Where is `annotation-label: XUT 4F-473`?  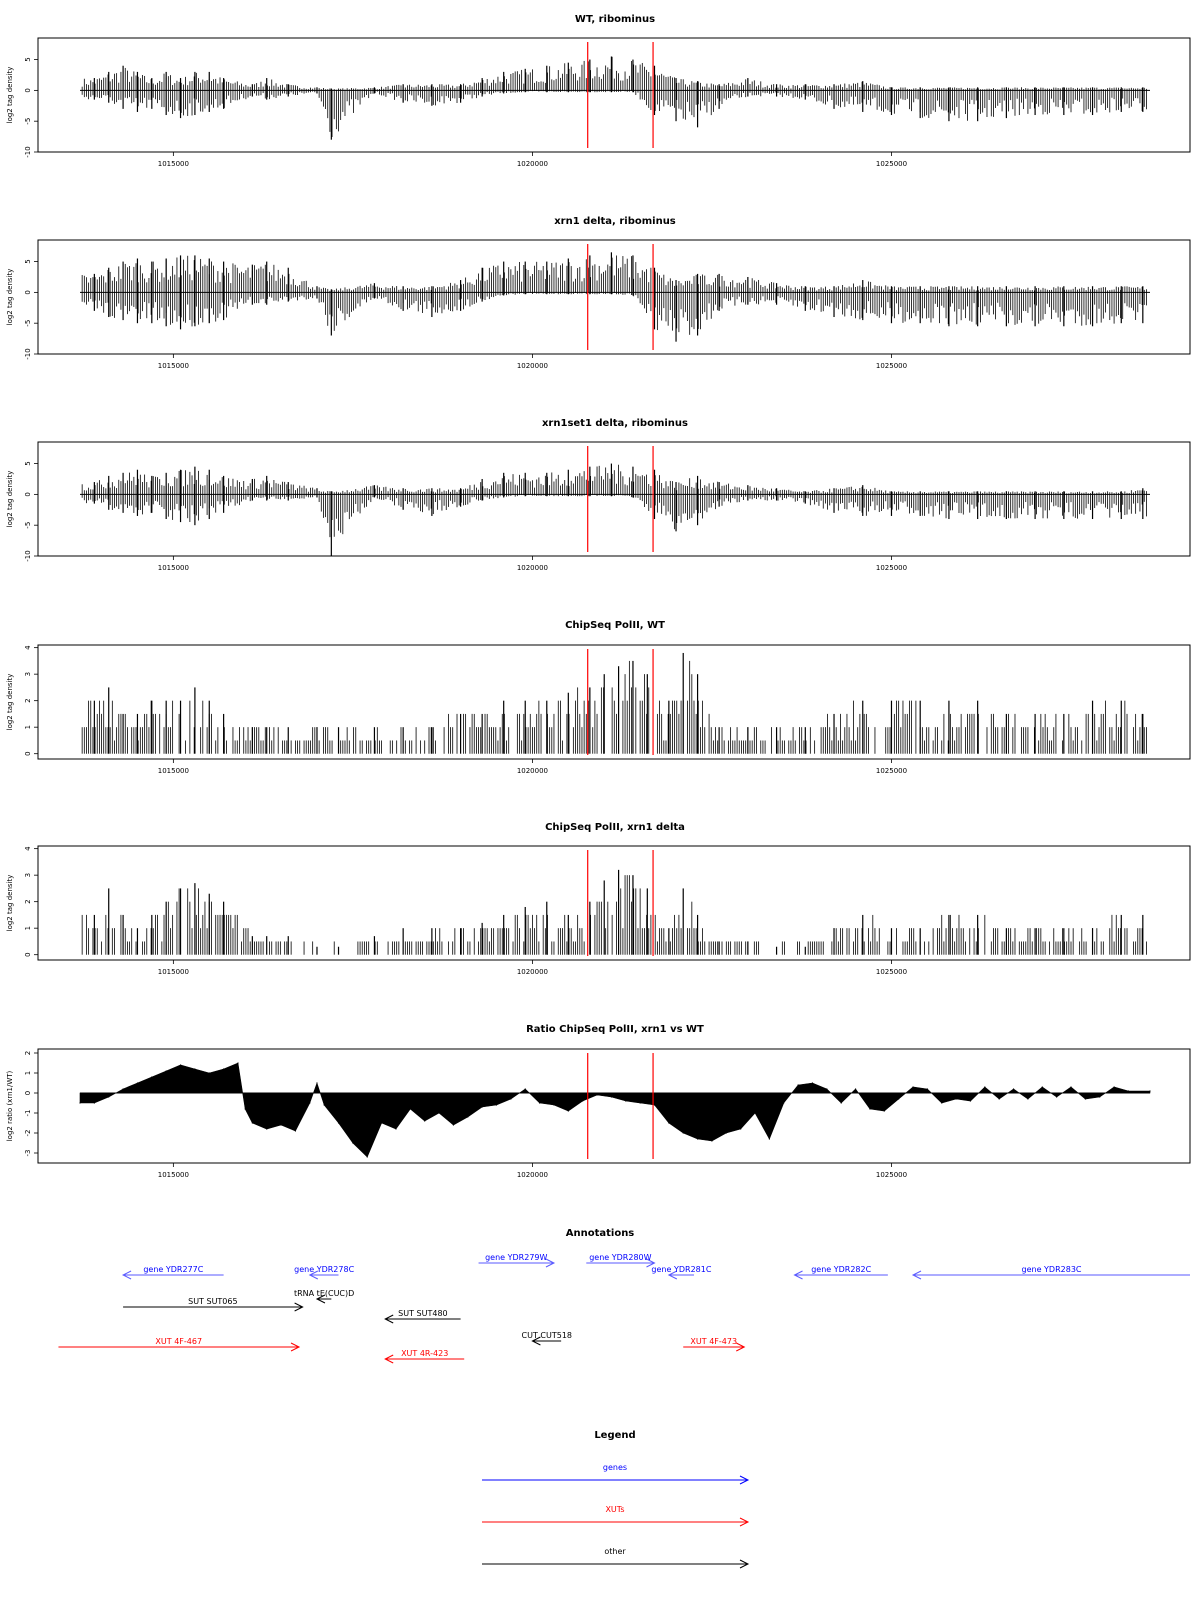
annotation-label: XUT 4F-473 is located at coordinates (713, 1341).